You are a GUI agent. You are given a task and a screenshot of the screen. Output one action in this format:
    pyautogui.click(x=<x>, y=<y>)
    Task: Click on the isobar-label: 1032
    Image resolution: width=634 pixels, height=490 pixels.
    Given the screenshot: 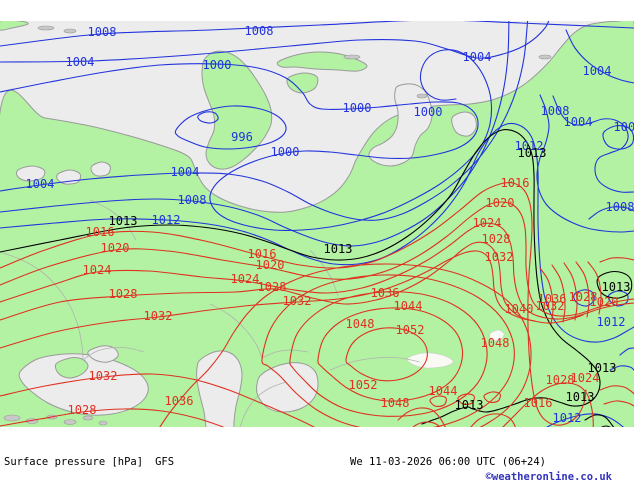 What is the action you would take?
    pyautogui.click(x=297, y=301)
    